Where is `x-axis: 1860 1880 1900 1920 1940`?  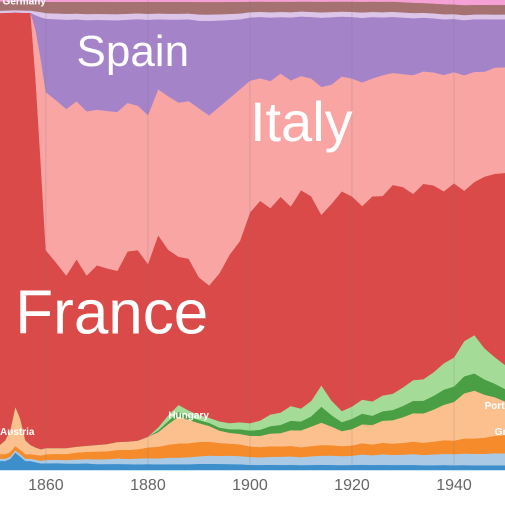 x-axis: 1860 1880 1900 1920 1940 is located at coordinates (250, 485).